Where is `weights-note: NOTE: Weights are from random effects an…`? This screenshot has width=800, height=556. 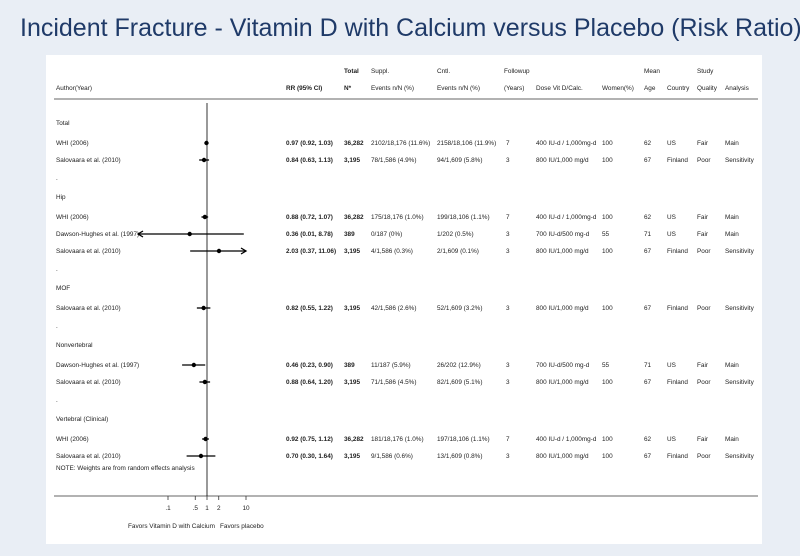 weights-note: NOTE: Weights are from random effects an… is located at coordinates (125, 468).